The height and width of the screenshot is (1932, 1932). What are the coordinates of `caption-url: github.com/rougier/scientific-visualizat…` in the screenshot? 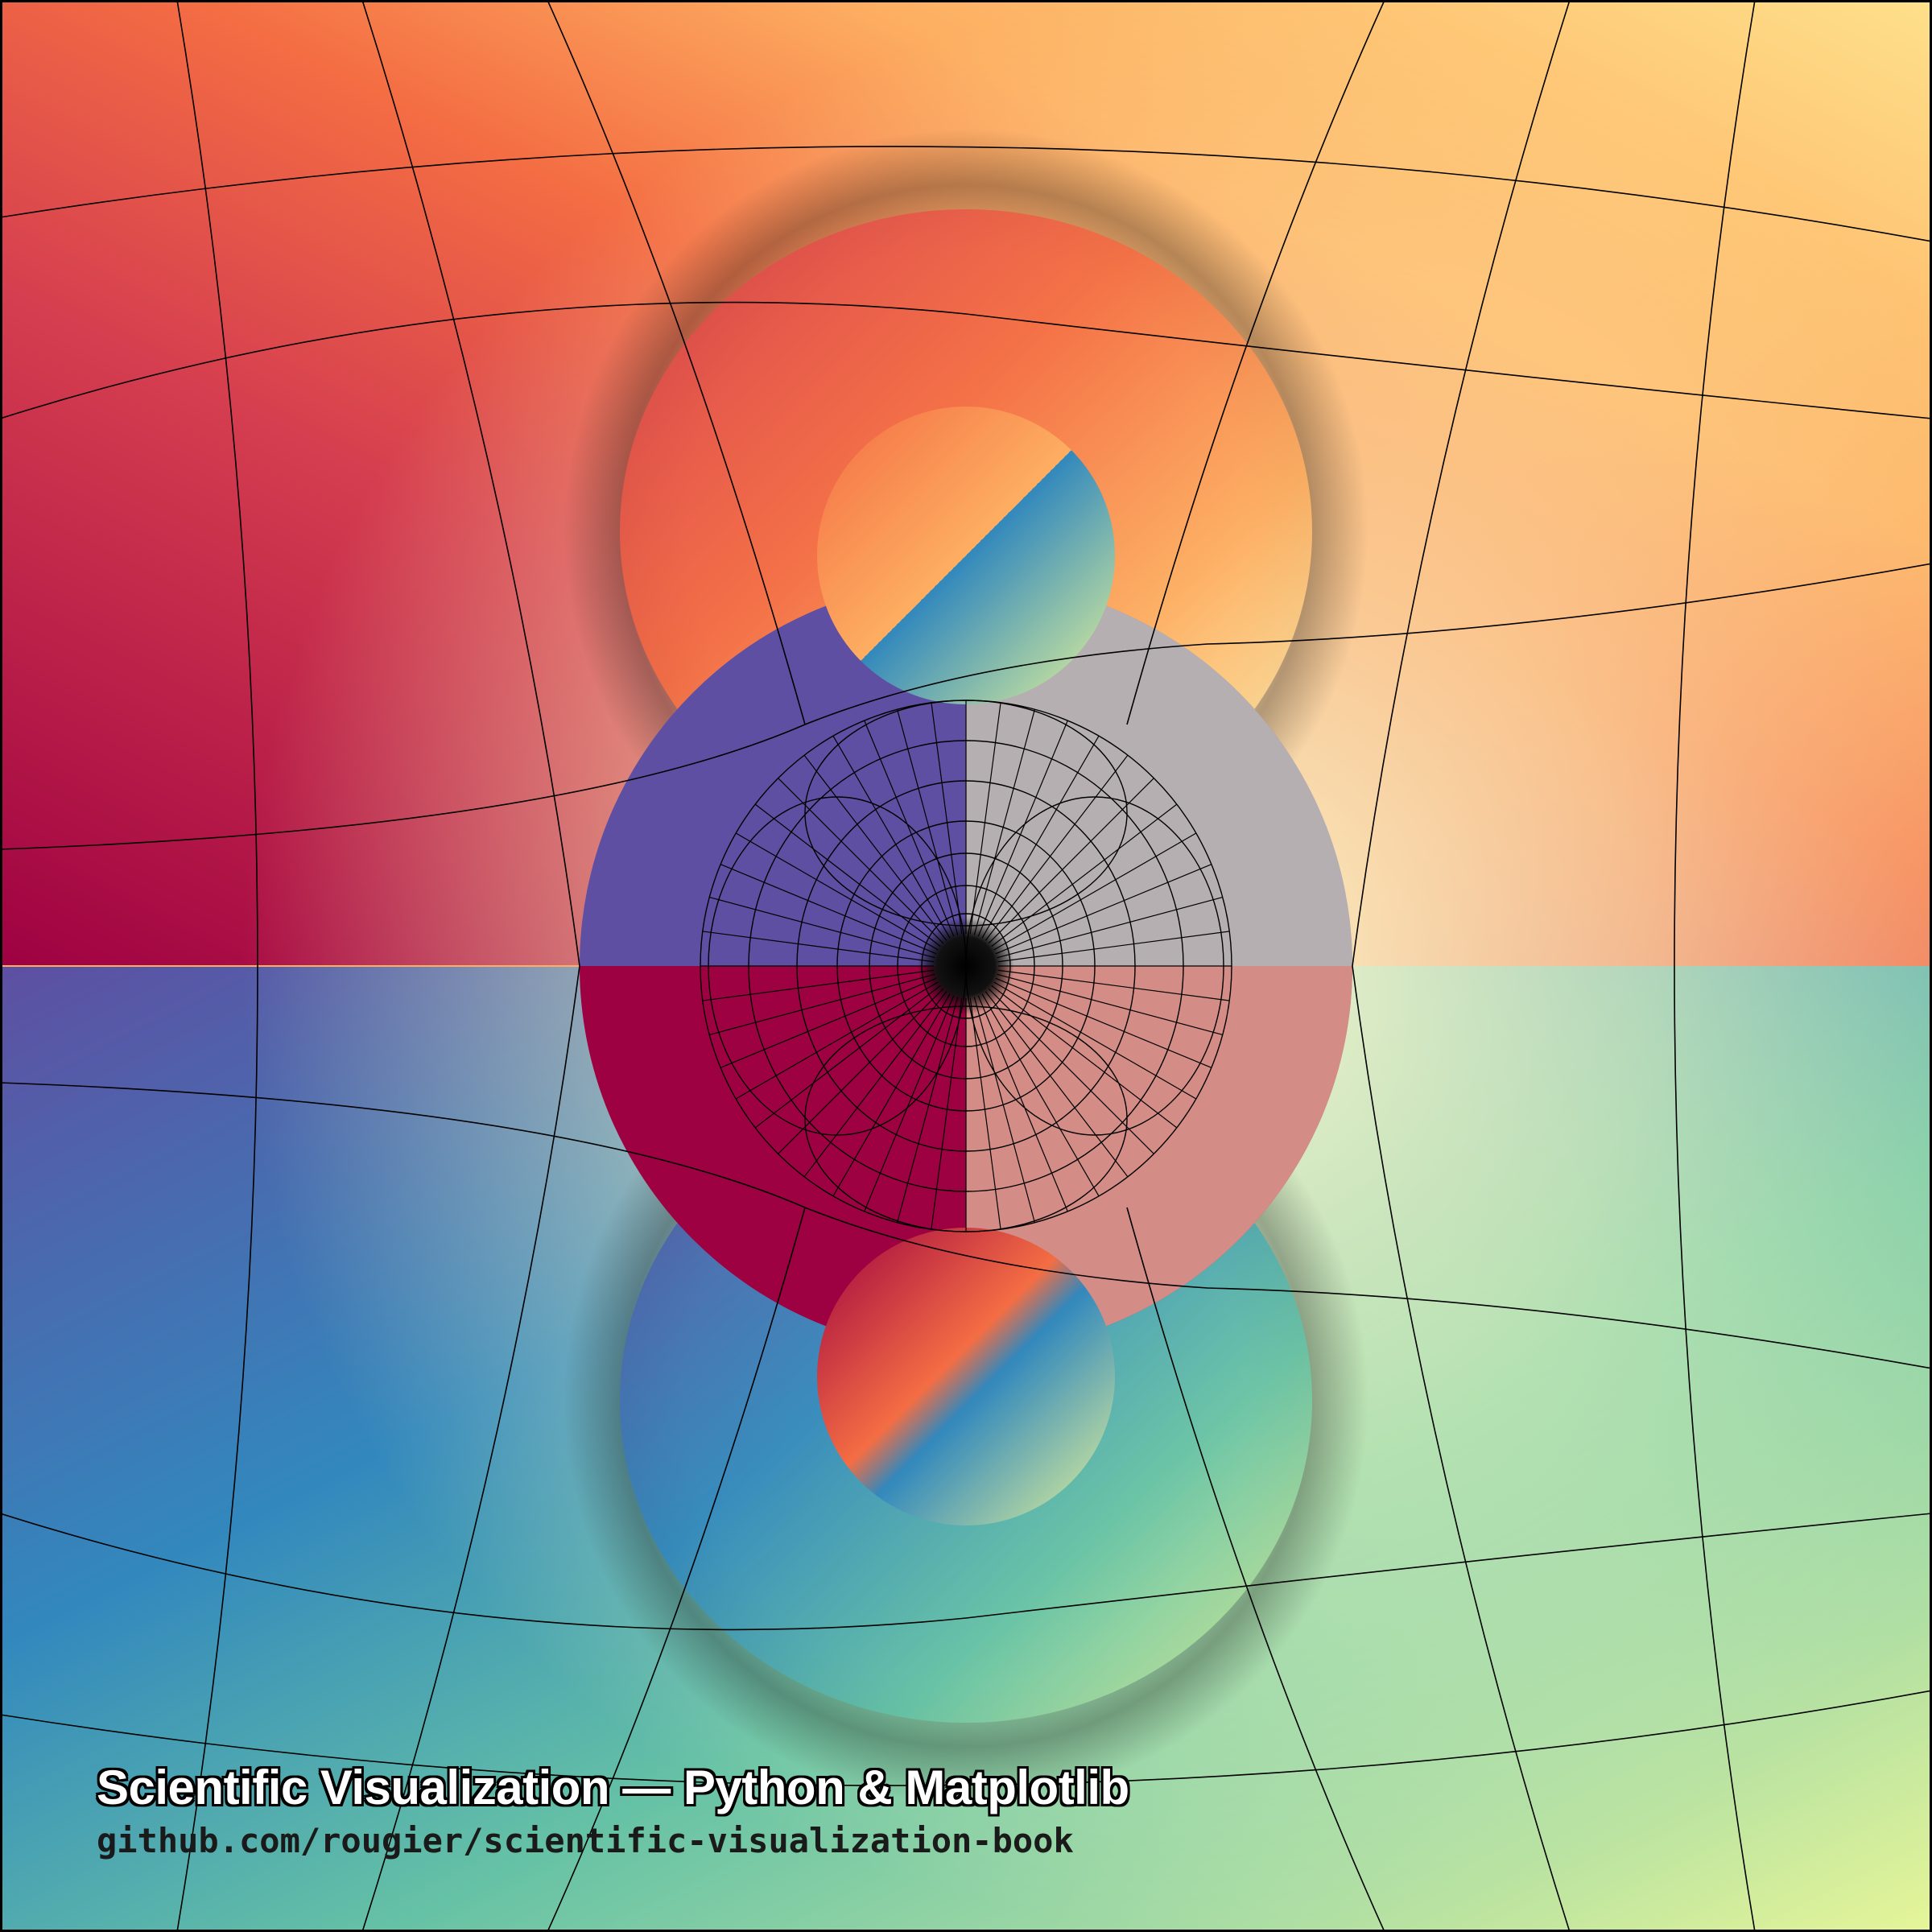 It's located at (585, 1840).